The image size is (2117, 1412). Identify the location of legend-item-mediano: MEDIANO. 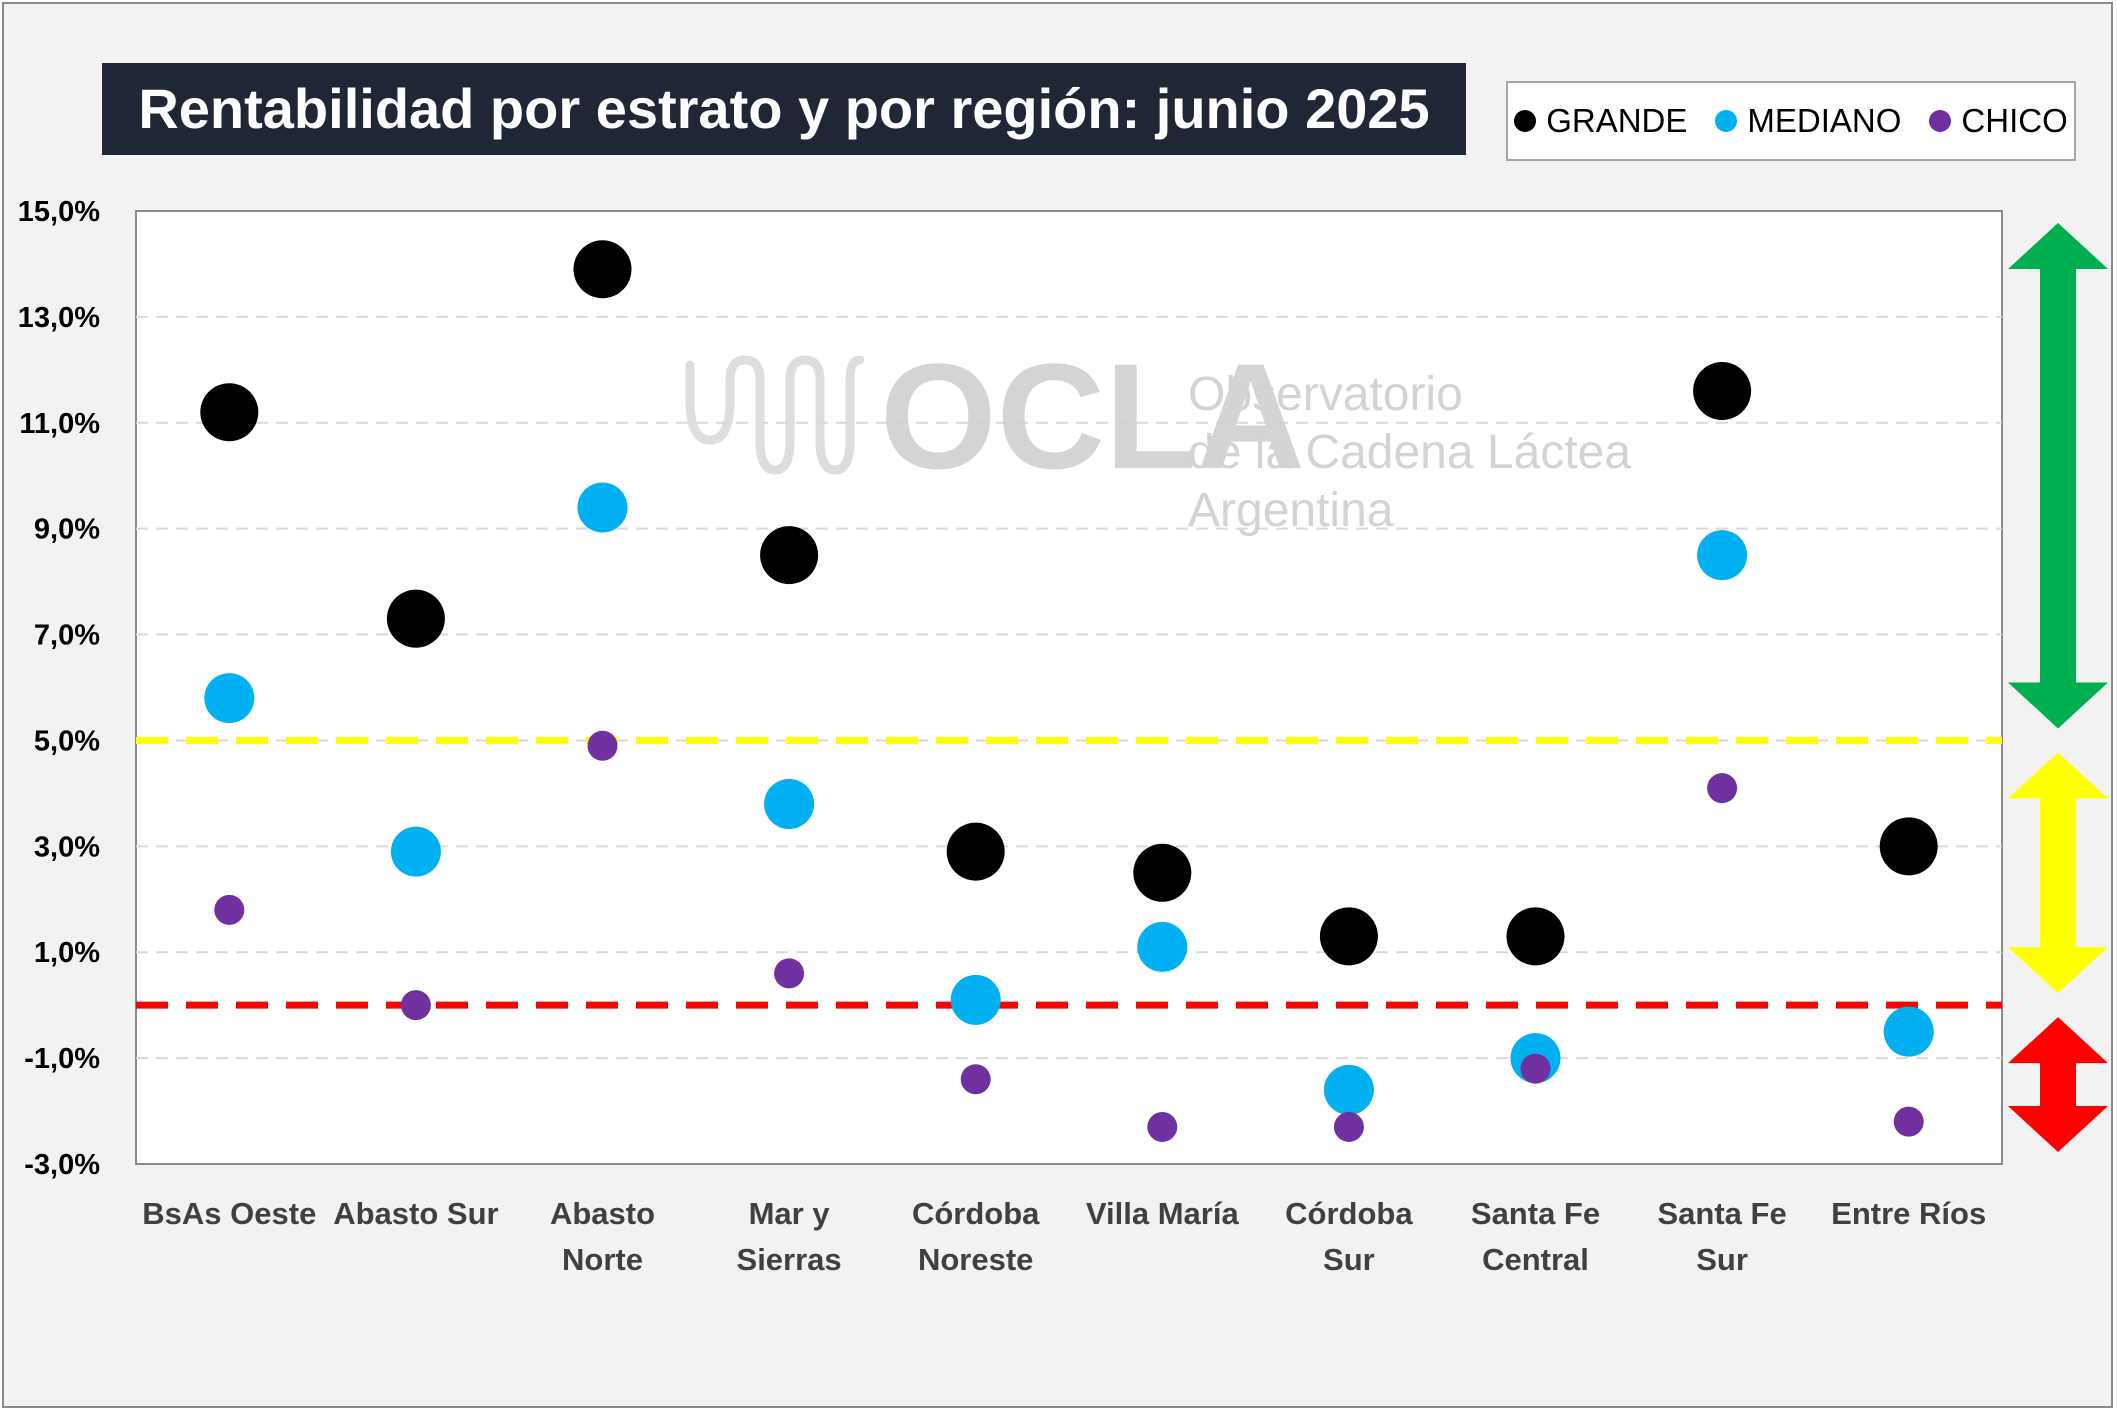
(1808, 121).